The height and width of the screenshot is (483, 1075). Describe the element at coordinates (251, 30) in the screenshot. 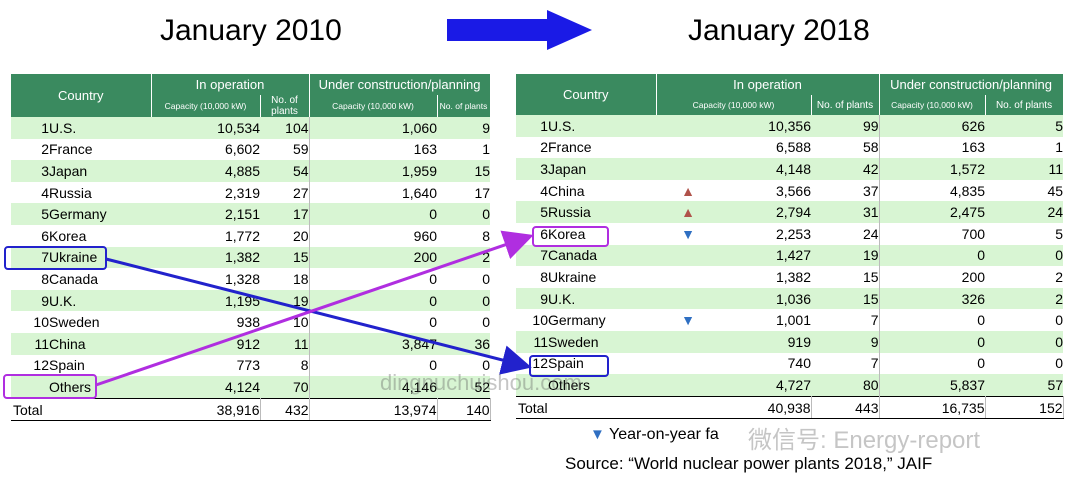

I see `title-2010: January 2010` at that location.